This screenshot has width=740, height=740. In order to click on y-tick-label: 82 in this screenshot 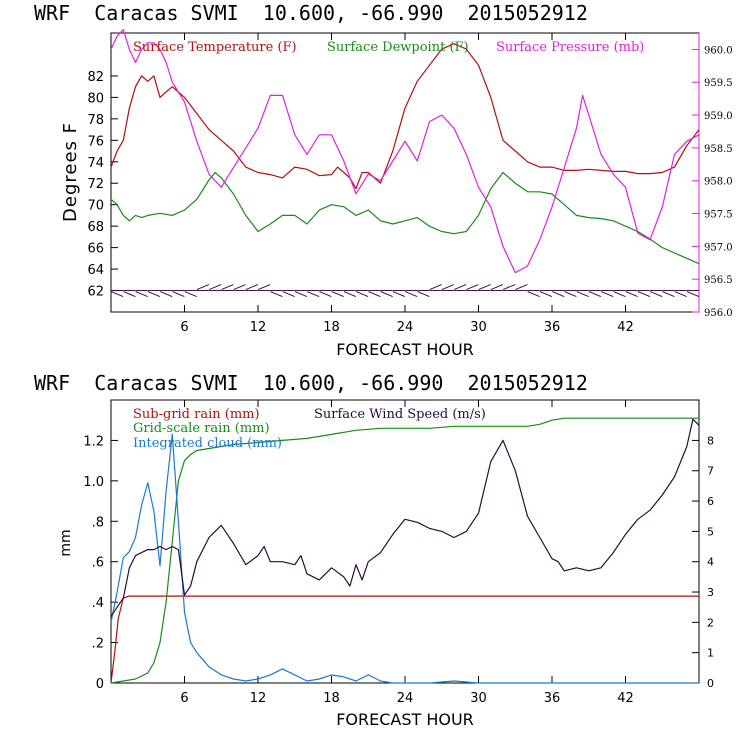, I will do `click(95, 77)`.